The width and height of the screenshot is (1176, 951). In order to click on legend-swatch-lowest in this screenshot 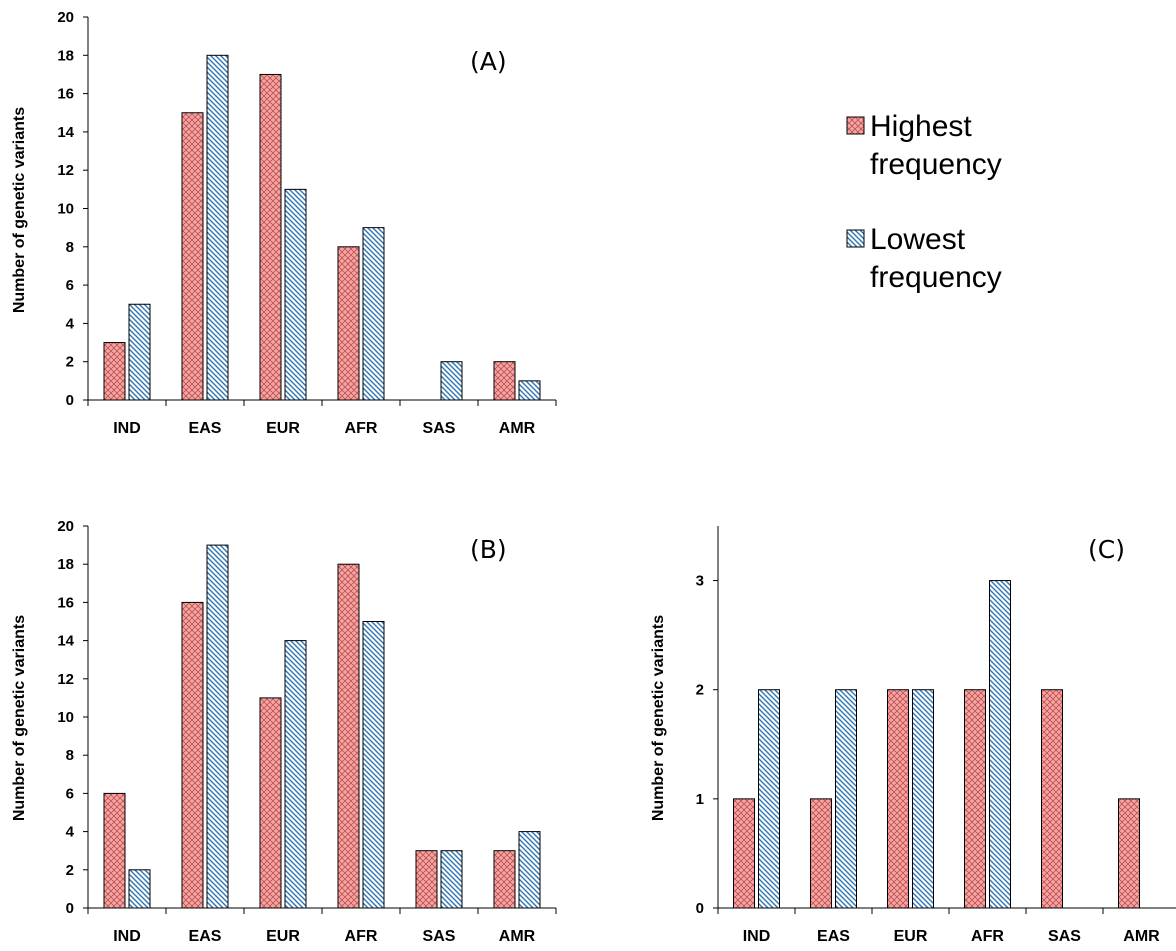, I will do `click(855, 238)`.